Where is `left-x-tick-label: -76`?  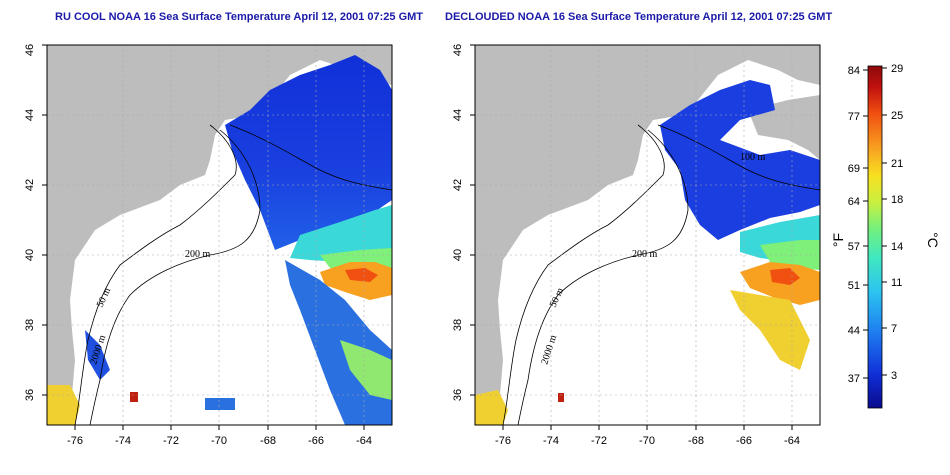
left-x-tick-label: -76 is located at coordinates (75, 441).